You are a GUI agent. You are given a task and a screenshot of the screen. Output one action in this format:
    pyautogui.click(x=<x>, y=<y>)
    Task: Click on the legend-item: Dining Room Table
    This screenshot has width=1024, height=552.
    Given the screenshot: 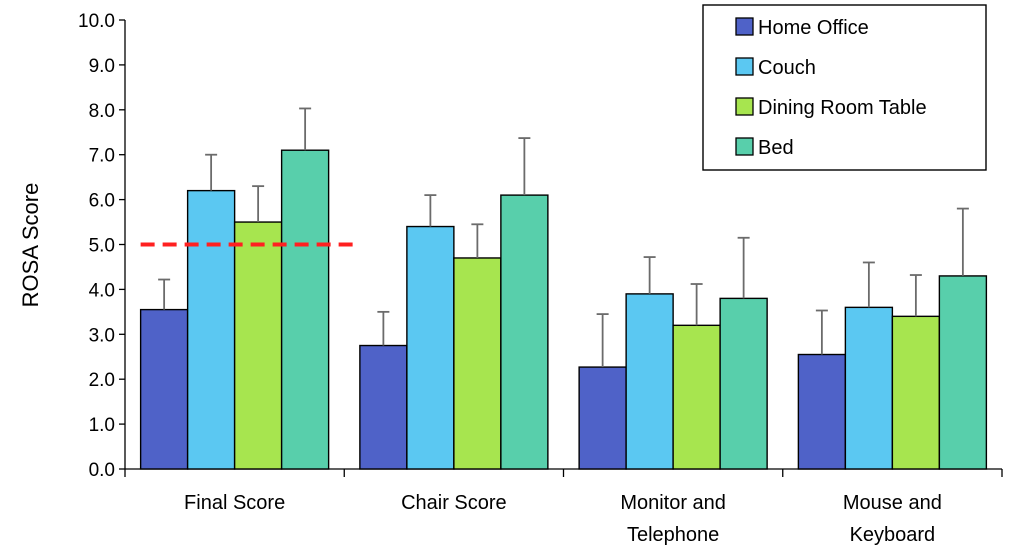 What is the action you would take?
    pyautogui.click(x=831, y=108)
    